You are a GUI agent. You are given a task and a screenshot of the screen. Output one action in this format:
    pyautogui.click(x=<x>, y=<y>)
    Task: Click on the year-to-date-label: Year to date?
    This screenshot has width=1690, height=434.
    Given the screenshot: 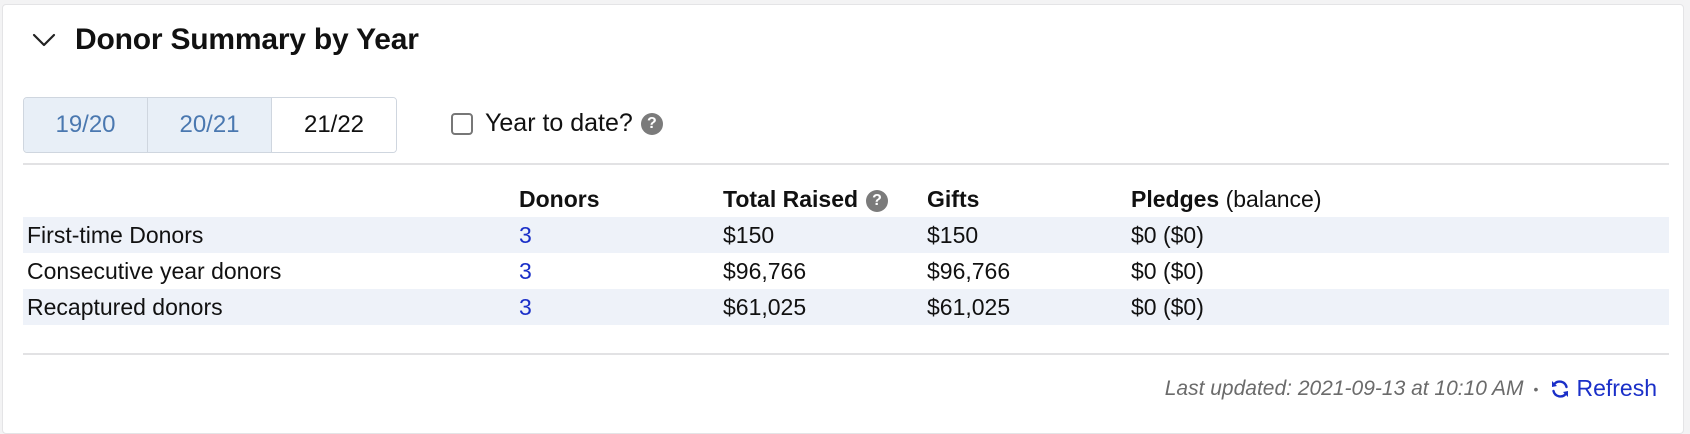 What is the action you would take?
    pyautogui.click(x=559, y=123)
    